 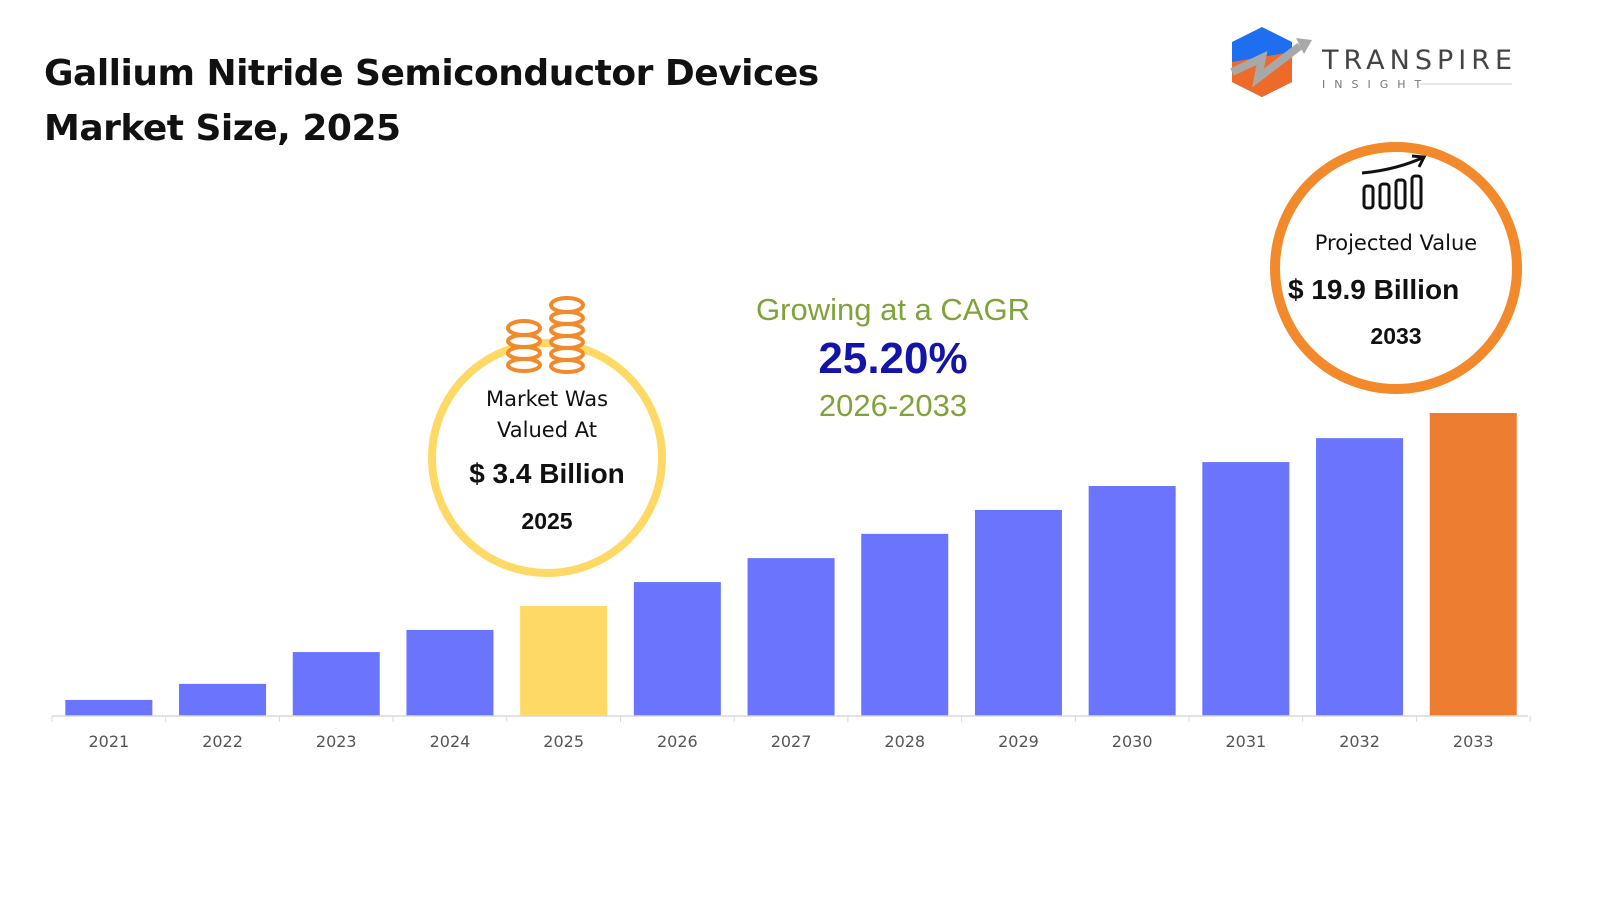 I want to click on bar-2029, so click(x=1018, y=612).